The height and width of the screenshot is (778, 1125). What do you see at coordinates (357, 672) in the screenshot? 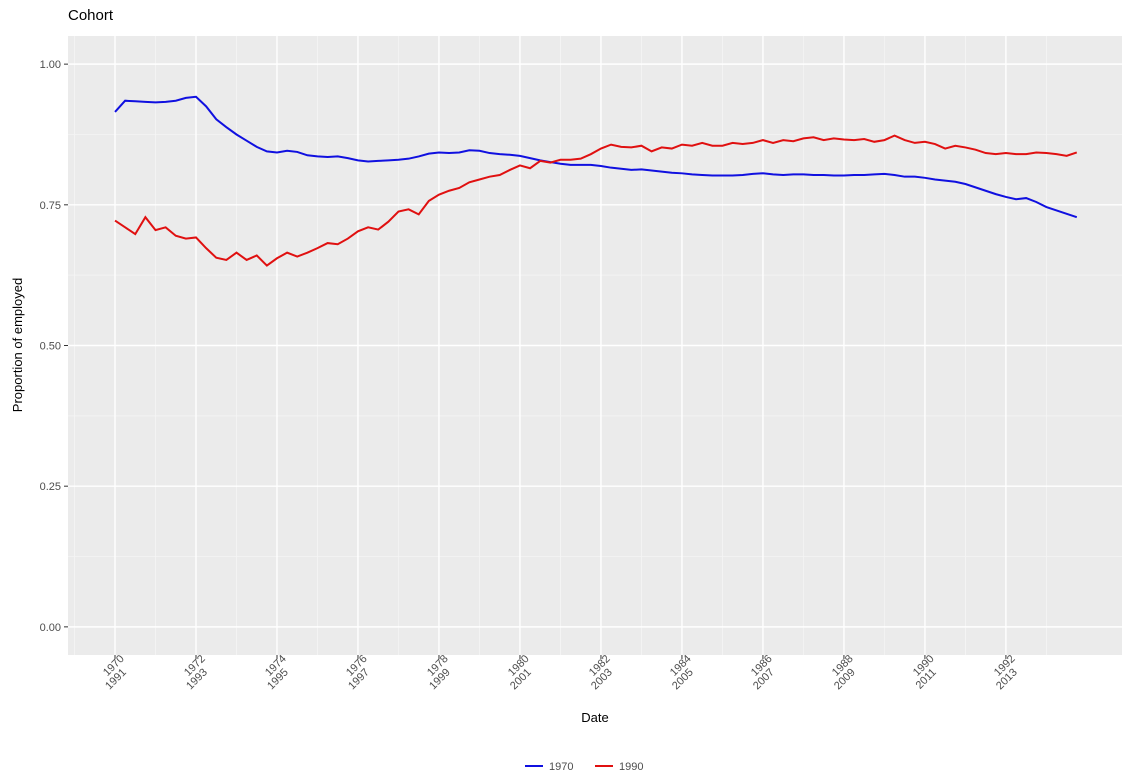
I see `x-tick-label: 19761997` at bounding box center [357, 672].